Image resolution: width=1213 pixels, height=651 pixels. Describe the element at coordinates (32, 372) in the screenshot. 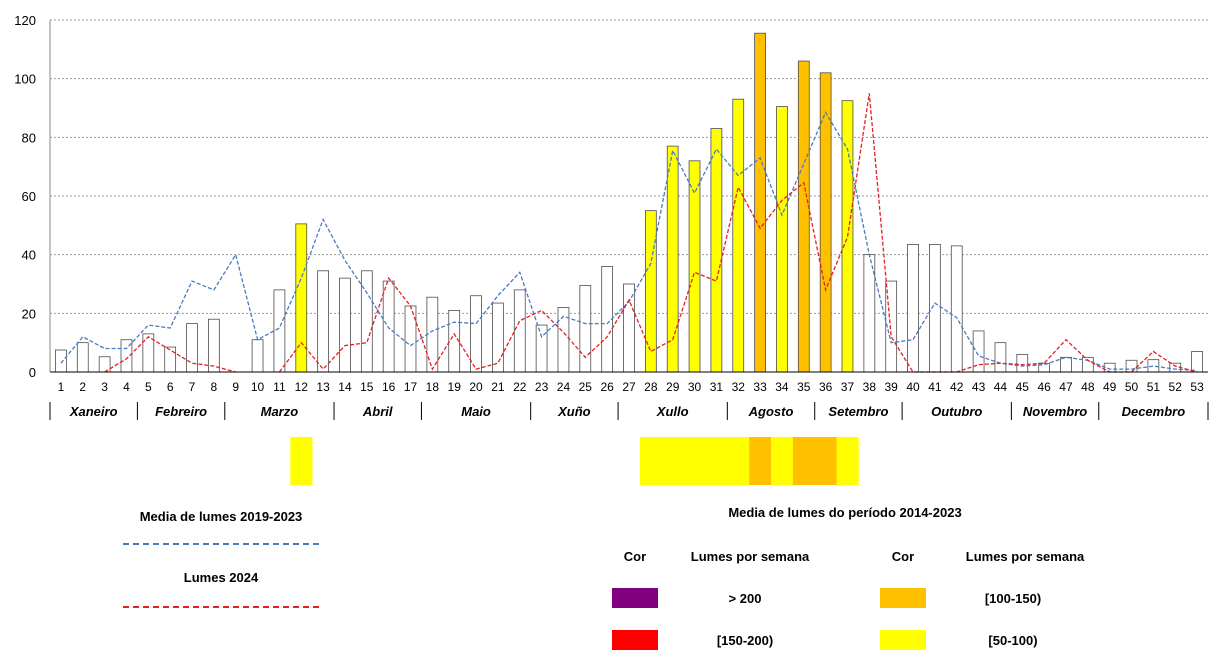

I see `y-tick-label: 0` at that location.